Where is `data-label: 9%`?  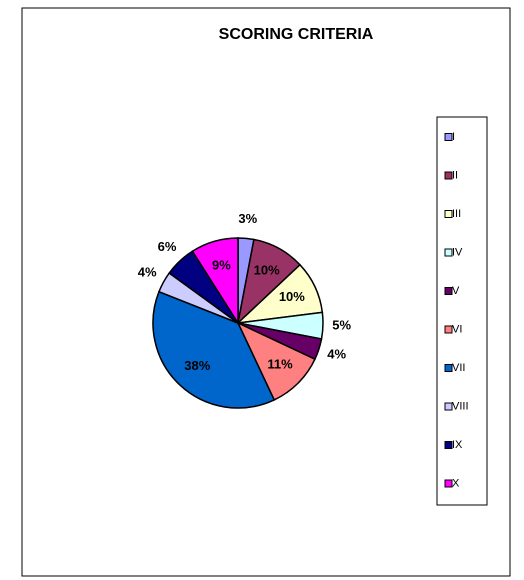 data-label: 9% is located at coordinates (221, 264).